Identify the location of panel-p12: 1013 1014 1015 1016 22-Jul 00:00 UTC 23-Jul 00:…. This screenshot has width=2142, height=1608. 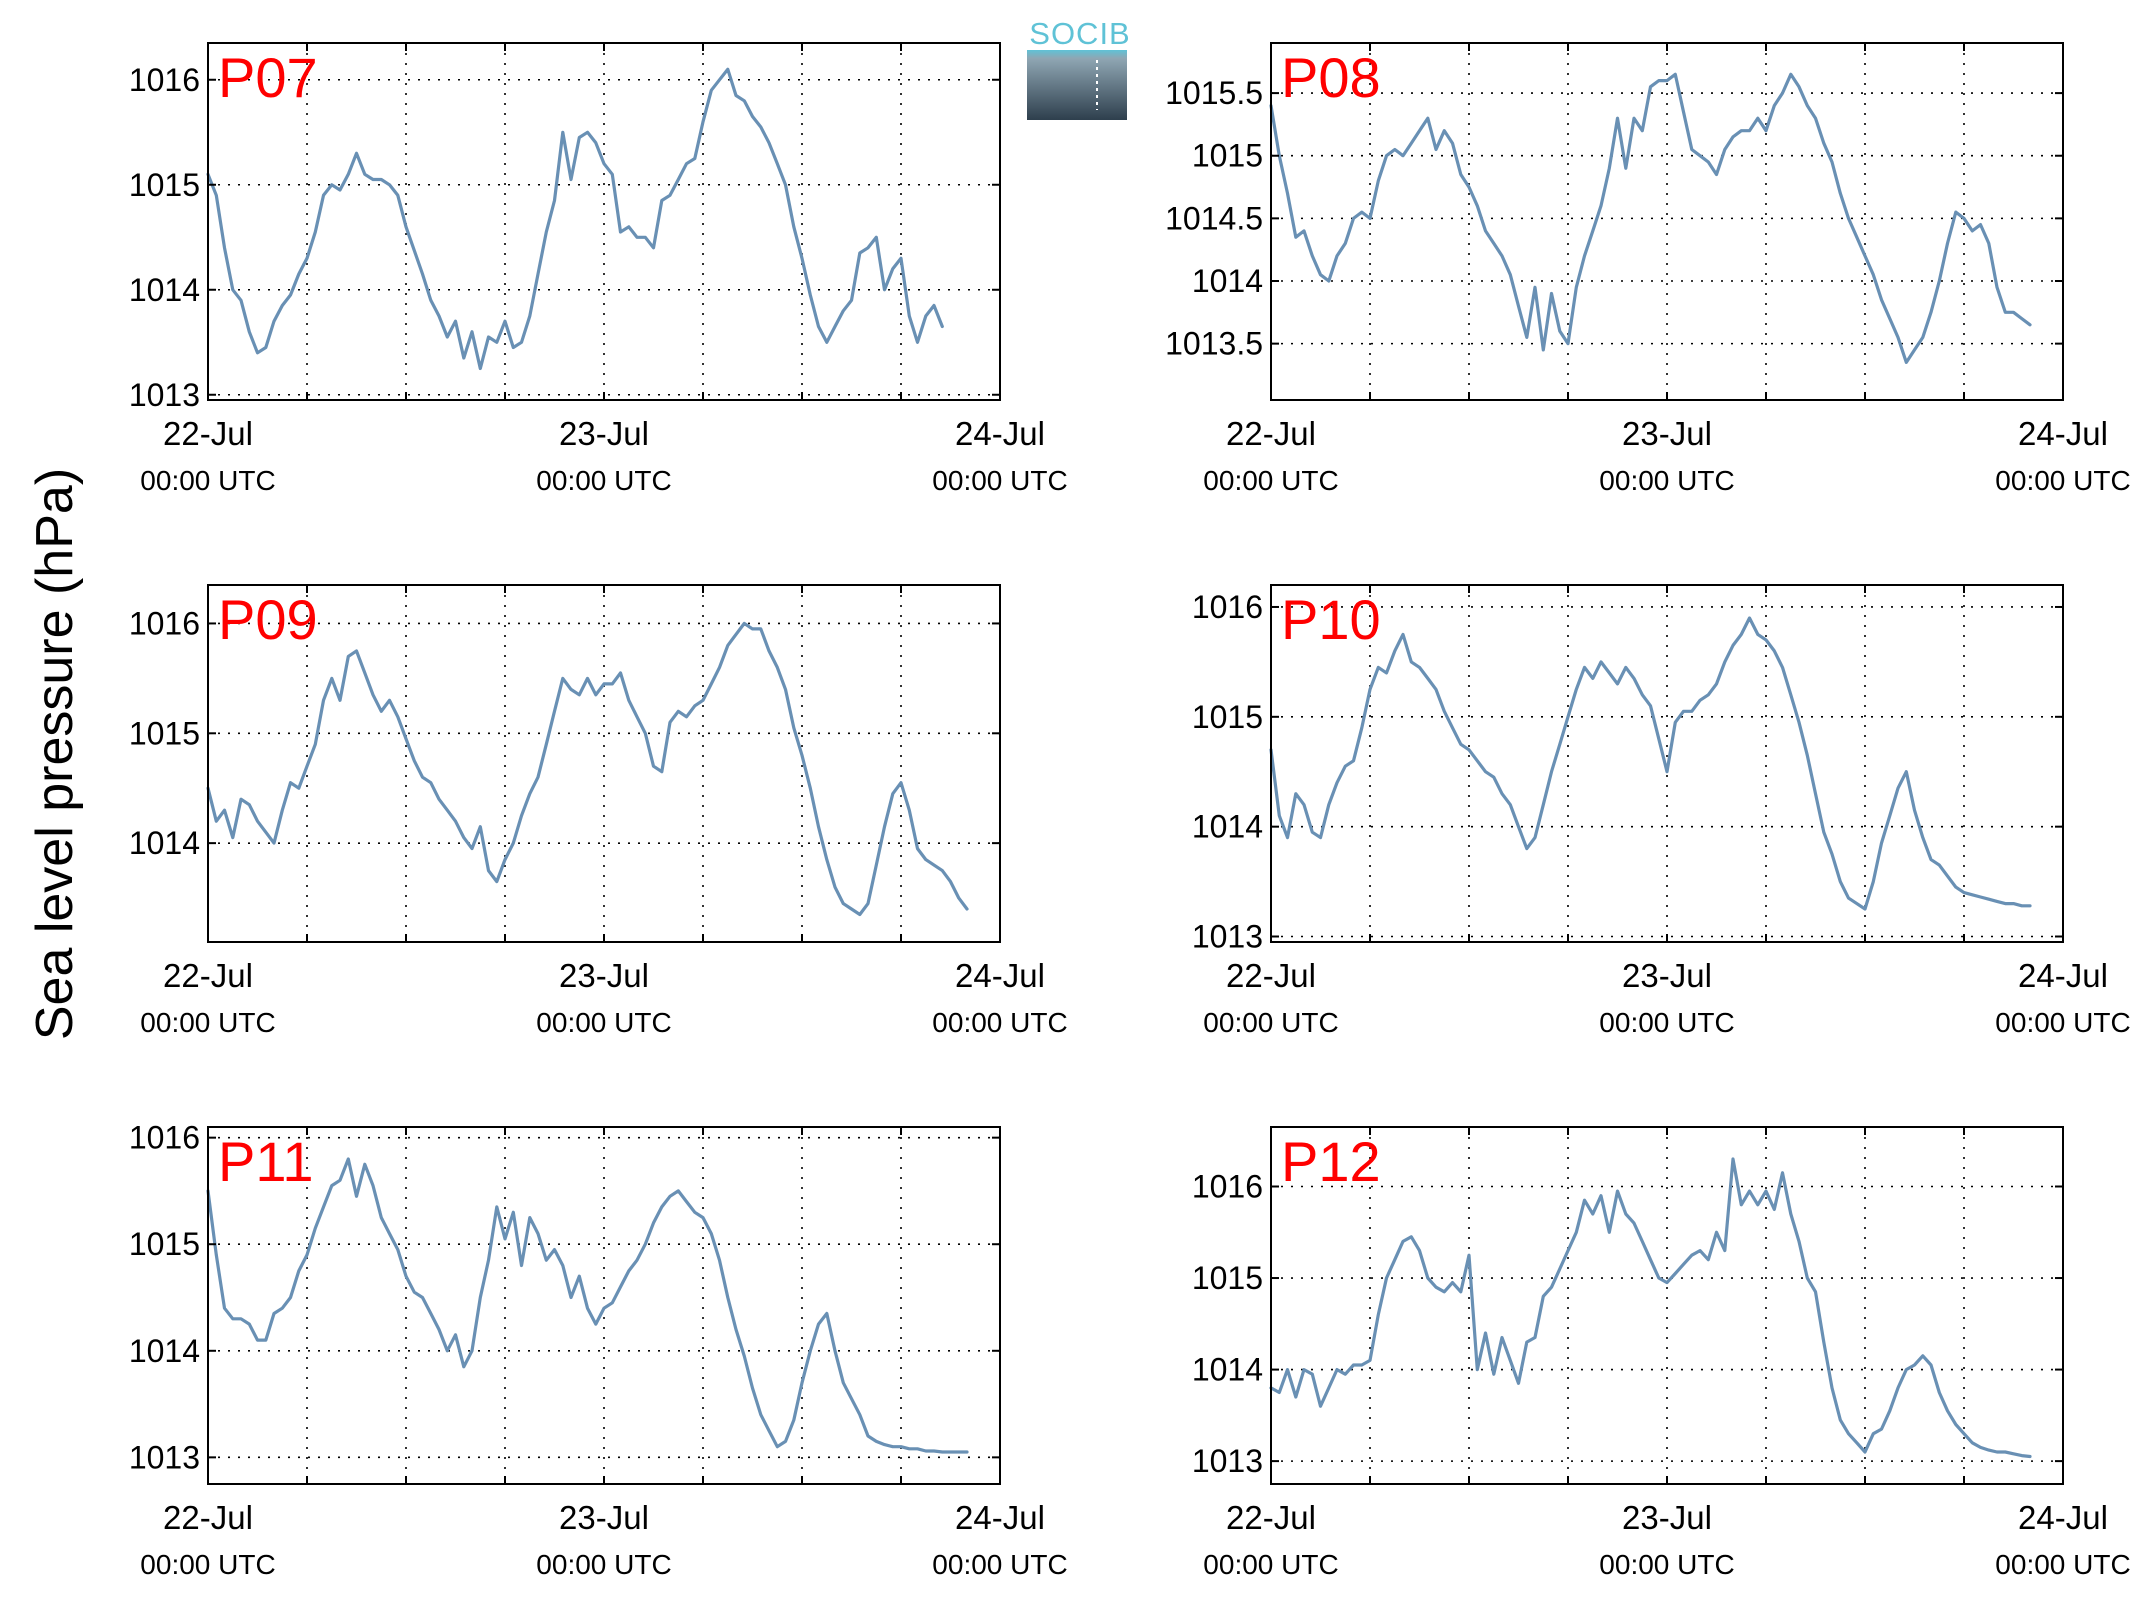
(1661, 1353).